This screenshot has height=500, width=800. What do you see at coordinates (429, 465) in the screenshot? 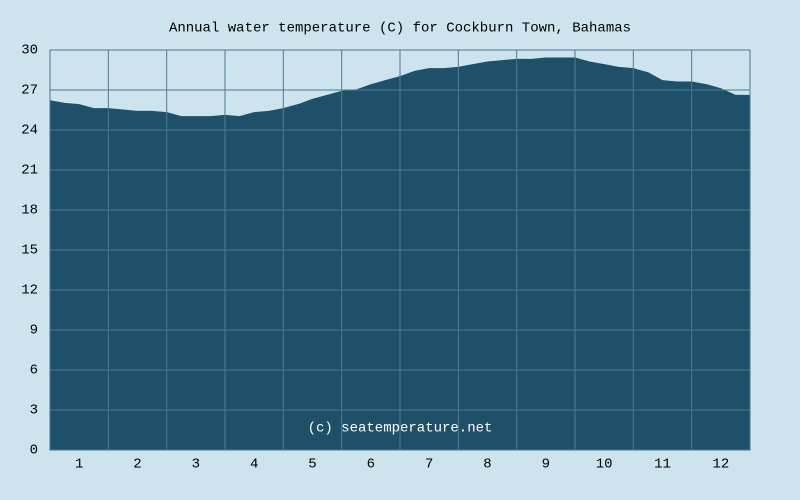
I see `x-tick-label: 7` at bounding box center [429, 465].